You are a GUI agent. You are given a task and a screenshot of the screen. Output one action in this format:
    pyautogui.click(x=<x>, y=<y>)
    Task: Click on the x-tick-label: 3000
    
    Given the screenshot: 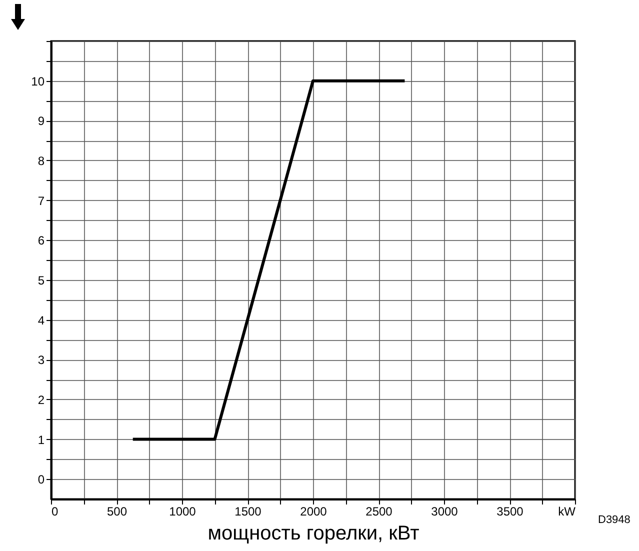 What is the action you would take?
    pyautogui.click(x=444, y=511)
    